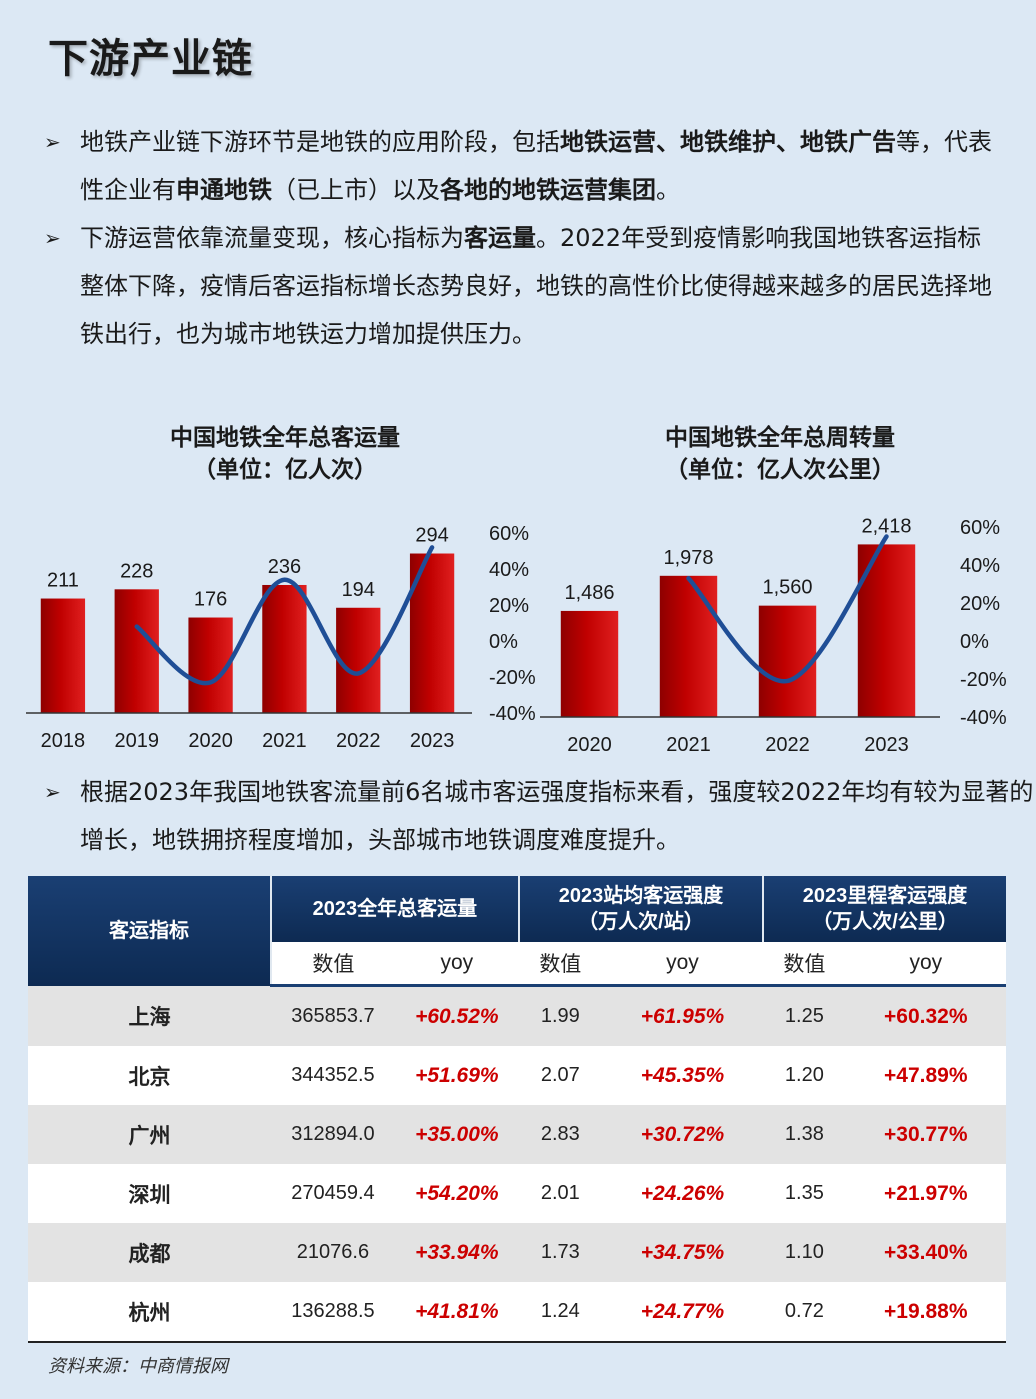 This screenshot has height=1399, width=1036. I want to click on bullet-1-text-3: （已上市）以及, so click(356, 190).